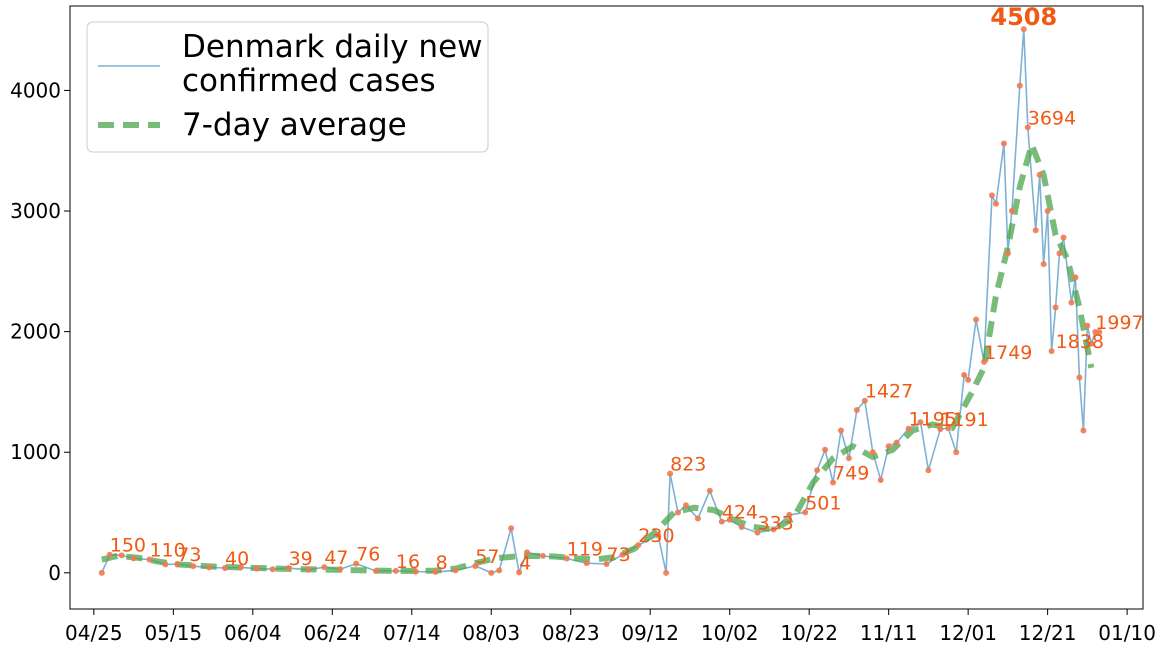 The image size is (1156, 652). Describe the element at coordinates (368, 555) in the screenshot. I see `data-label: 76` at that location.